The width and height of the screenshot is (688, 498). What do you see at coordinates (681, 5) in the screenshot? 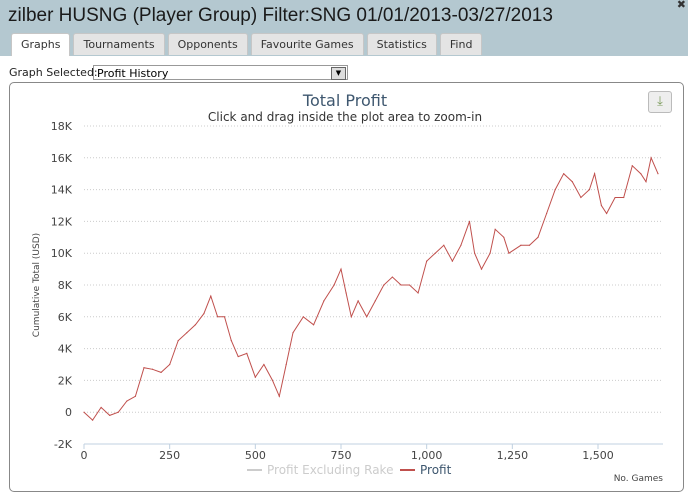
I see `close-icon: ✖` at bounding box center [681, 5].